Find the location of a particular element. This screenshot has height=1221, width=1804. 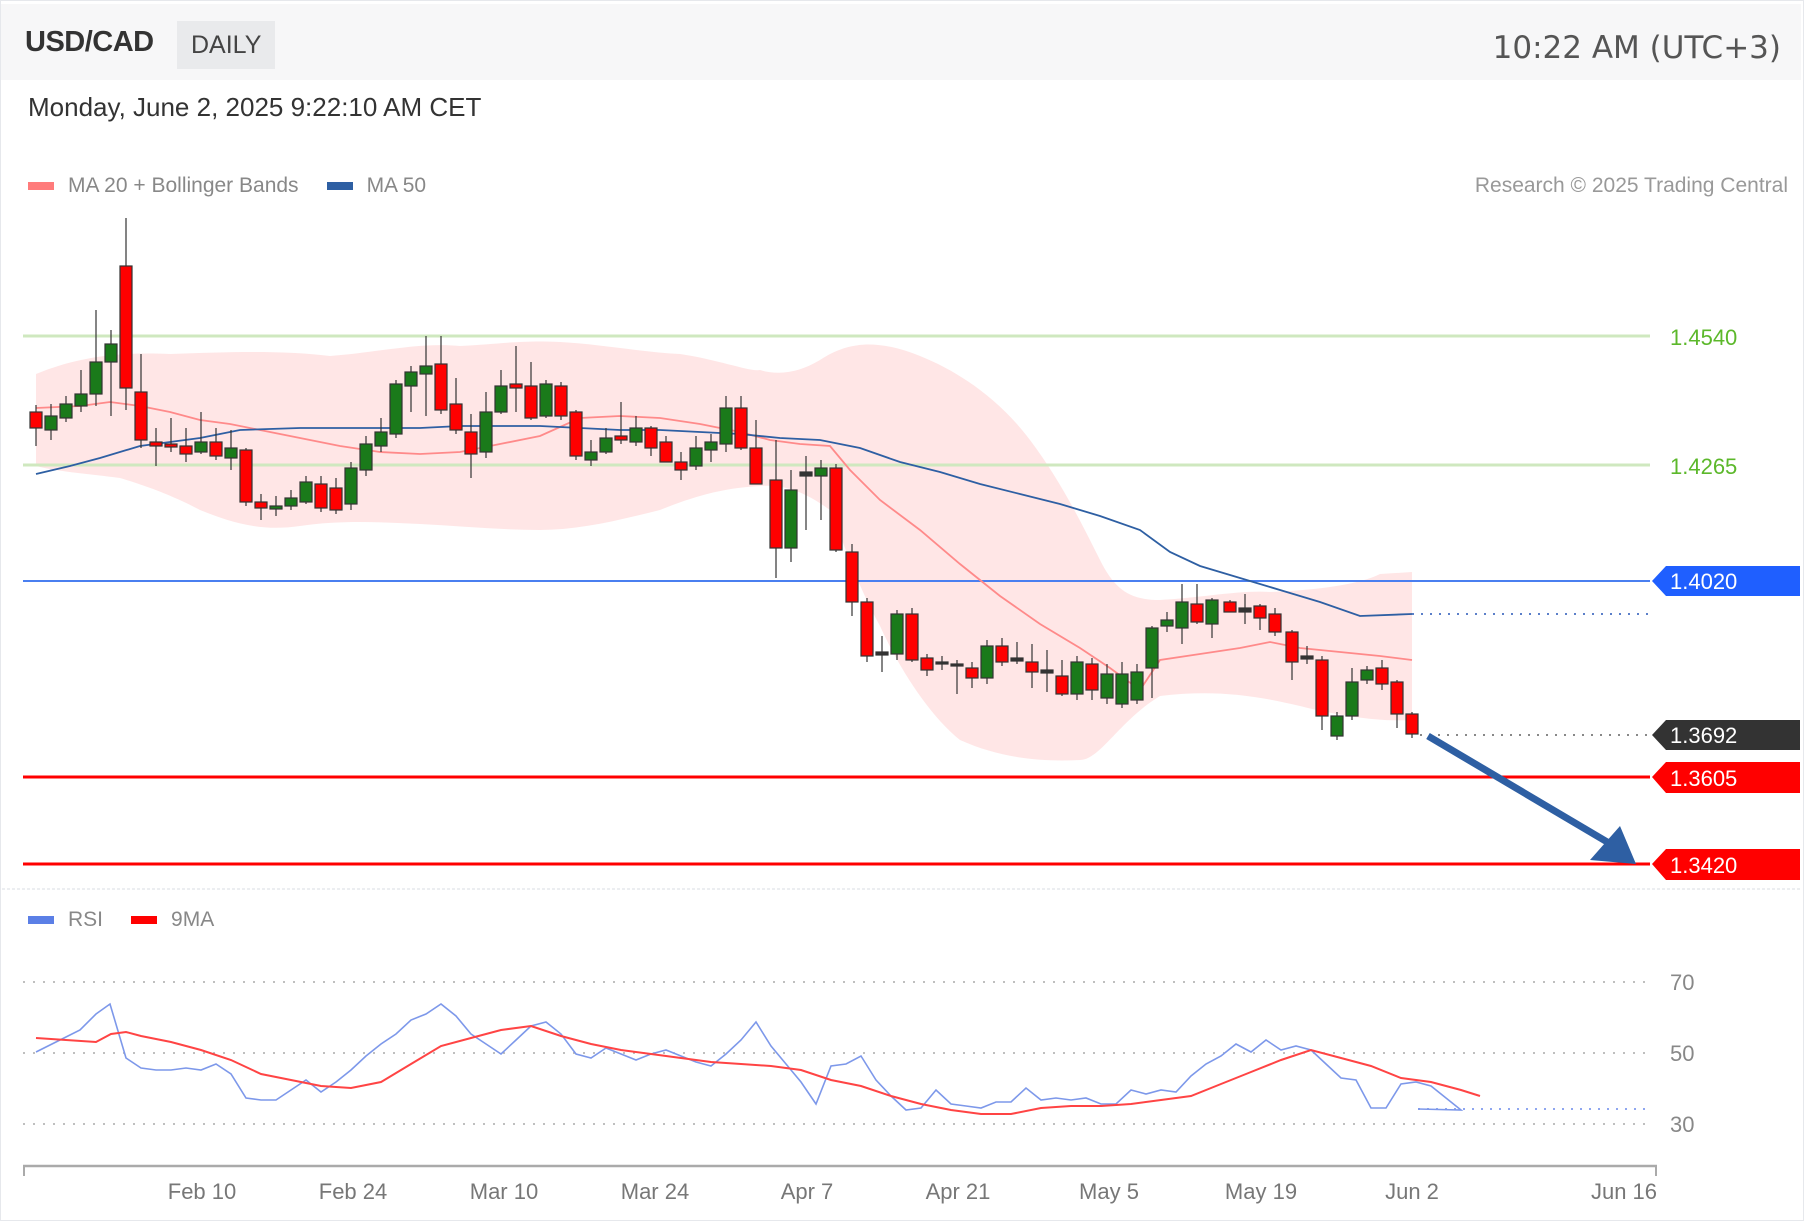

rsi-line is located at coordinates (749, 1056).